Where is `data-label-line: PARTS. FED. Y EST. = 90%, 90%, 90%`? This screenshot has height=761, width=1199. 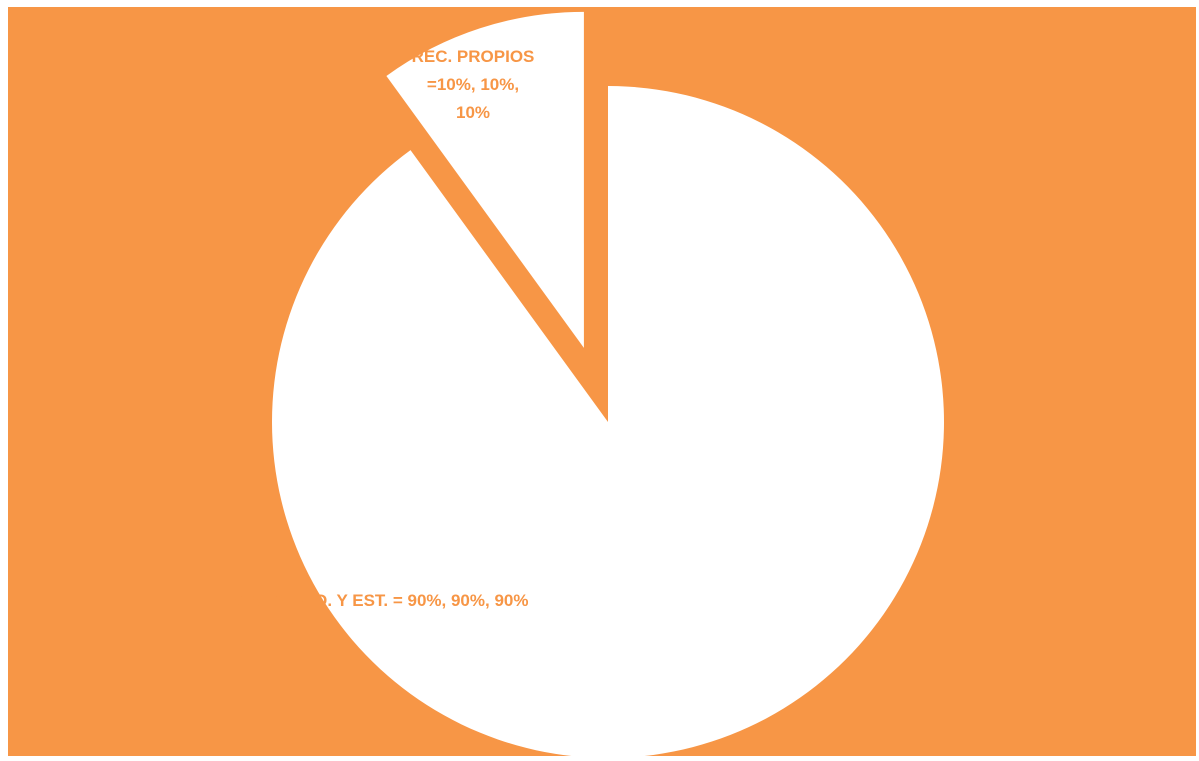
data-label-line: PARTS. FED. Y EST. = 90%, 90%, 90% is located at coordinates (378, 600).